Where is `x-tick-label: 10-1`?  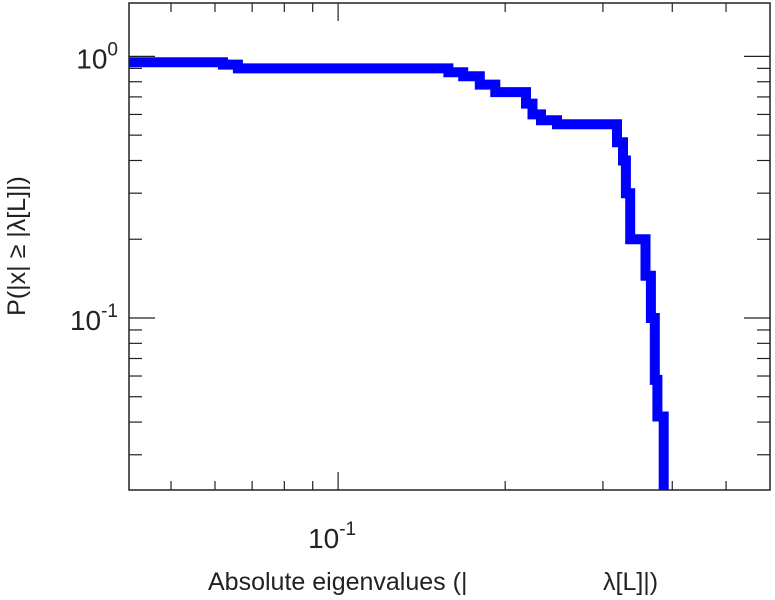 x-tick-label: 10-1 is located at coordinates (332, 536).